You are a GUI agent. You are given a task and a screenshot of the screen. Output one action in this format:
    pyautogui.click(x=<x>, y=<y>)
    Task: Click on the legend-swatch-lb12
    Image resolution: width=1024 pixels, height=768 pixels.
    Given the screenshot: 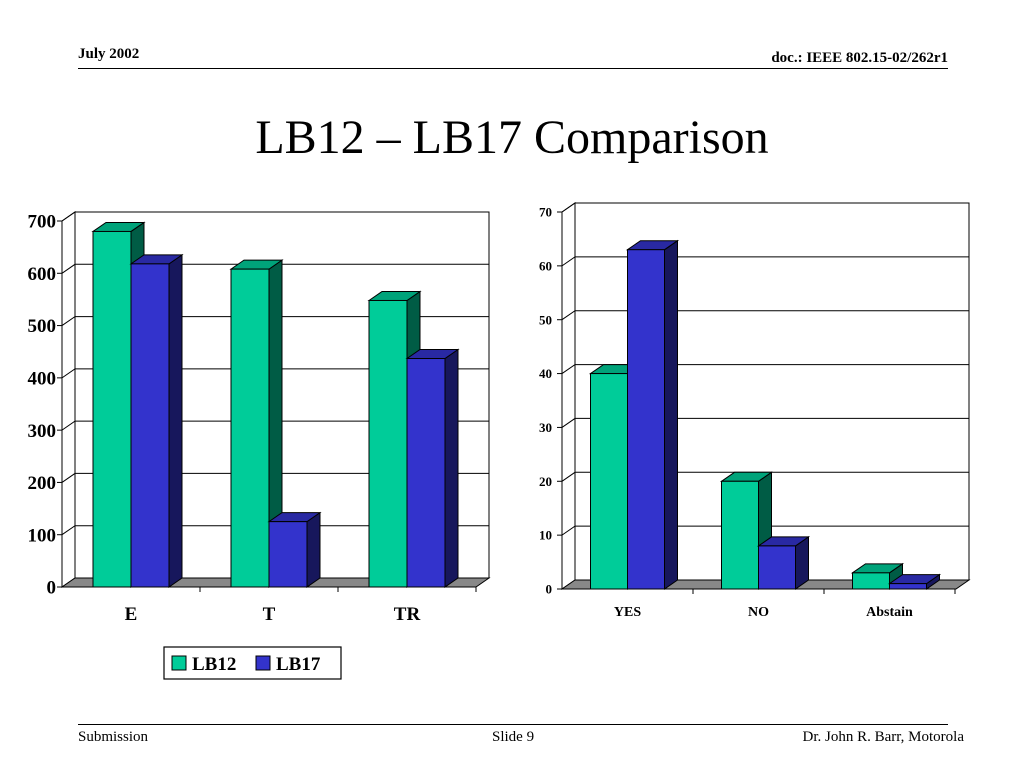 What is the action you would take?
    pyautogui.click(x=179, y=663)
    